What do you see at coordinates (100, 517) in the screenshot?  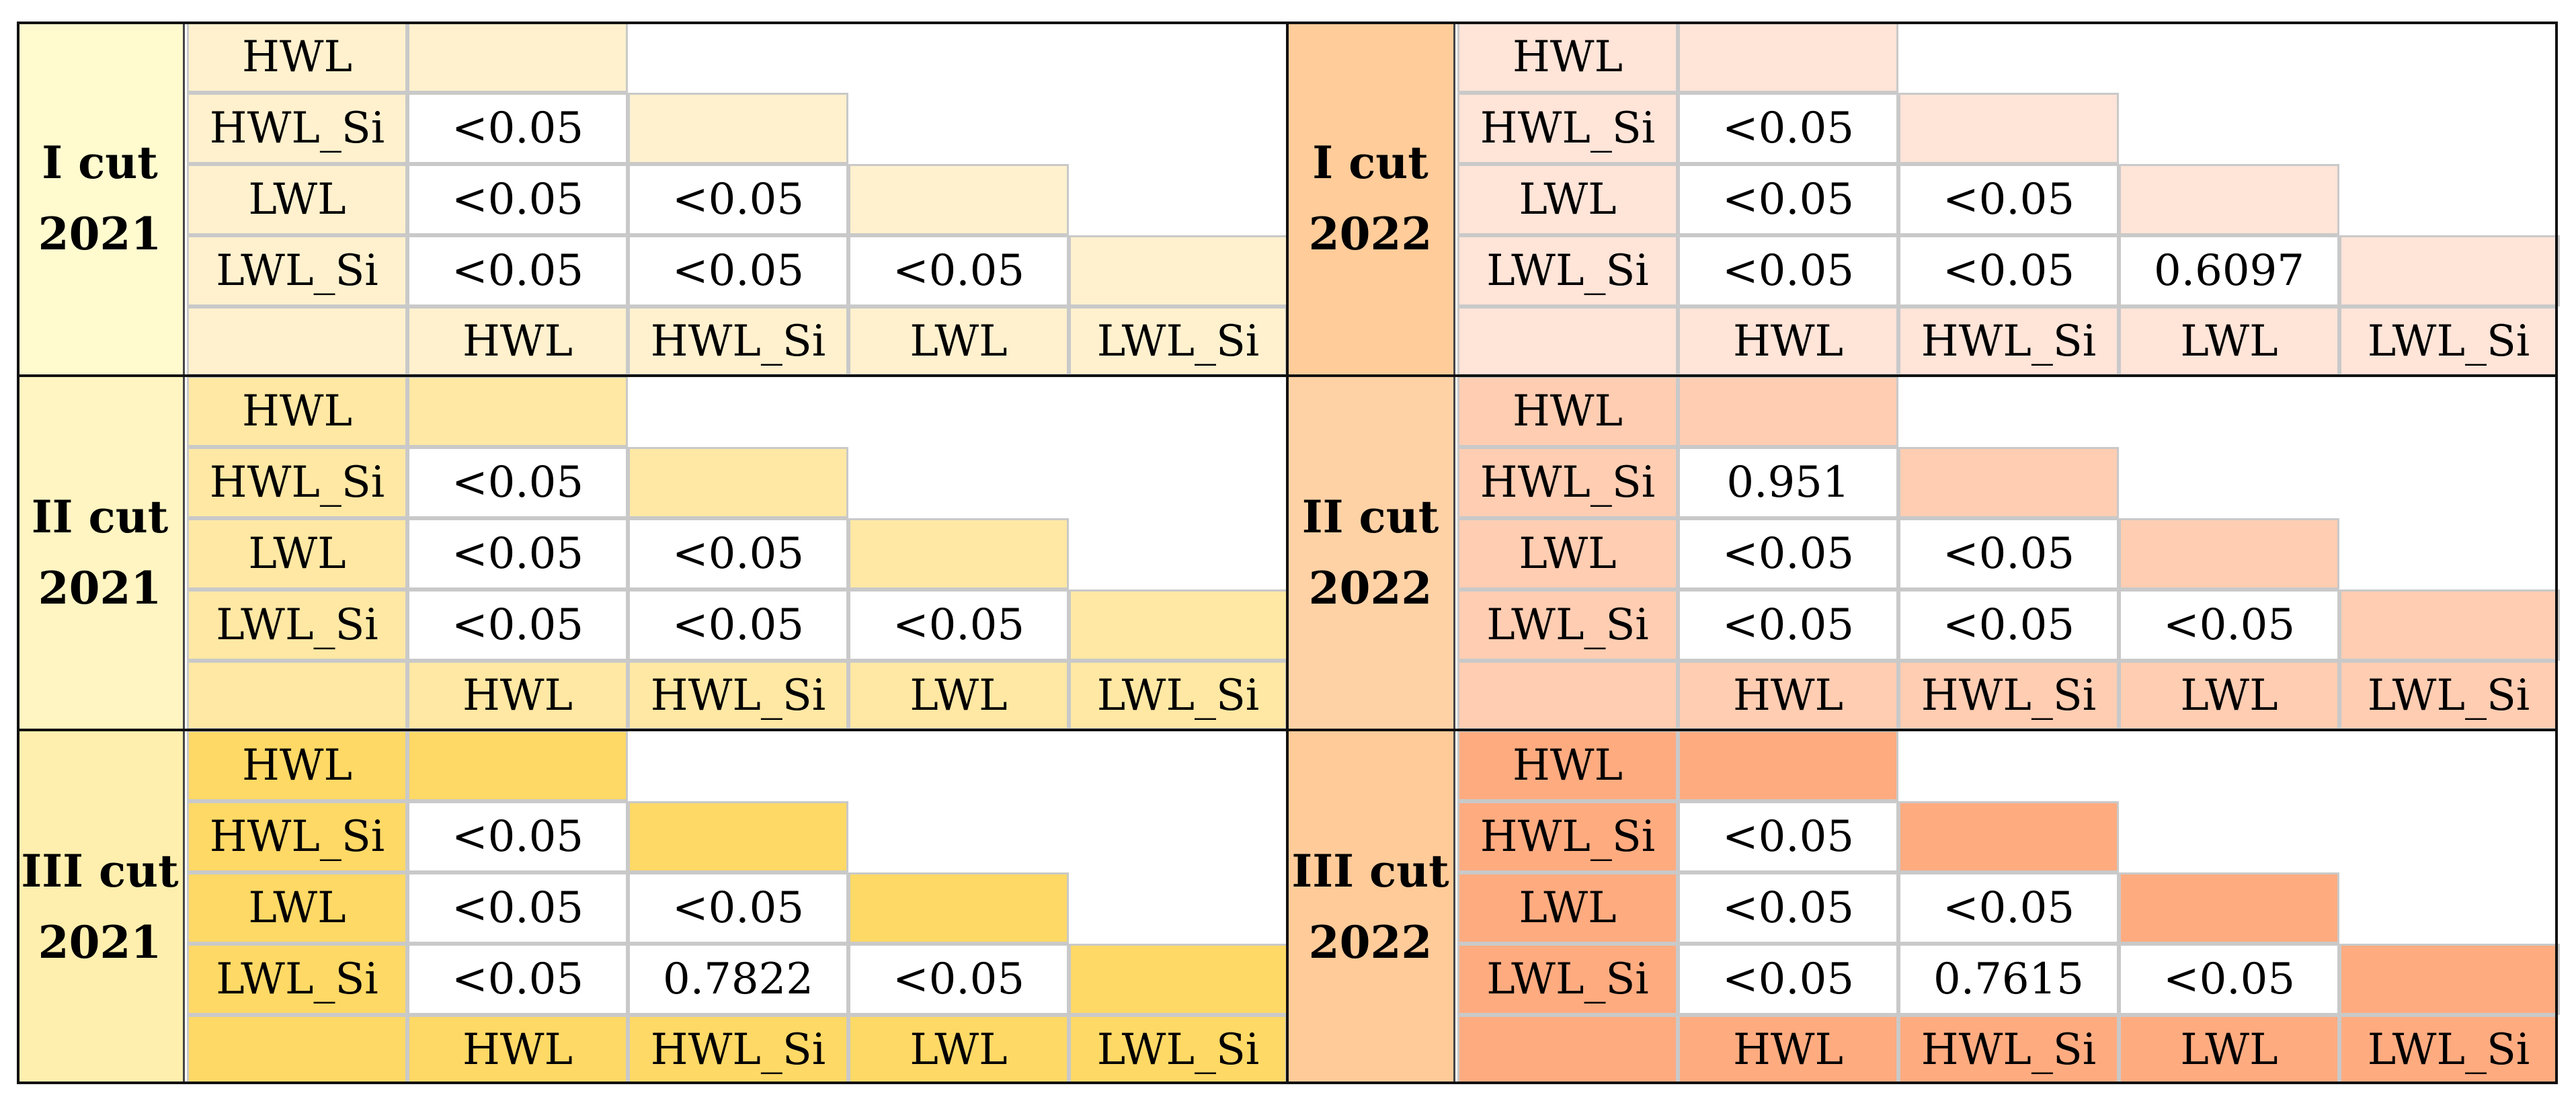 I see `cut-label: II cut` at bounding box center [100, 517].